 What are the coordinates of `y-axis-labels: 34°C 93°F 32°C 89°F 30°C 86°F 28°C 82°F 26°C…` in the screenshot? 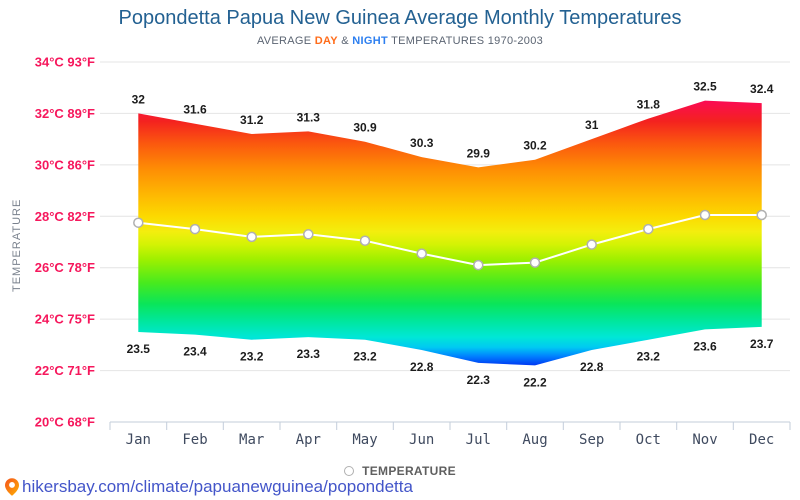 It's located at (65, 242).